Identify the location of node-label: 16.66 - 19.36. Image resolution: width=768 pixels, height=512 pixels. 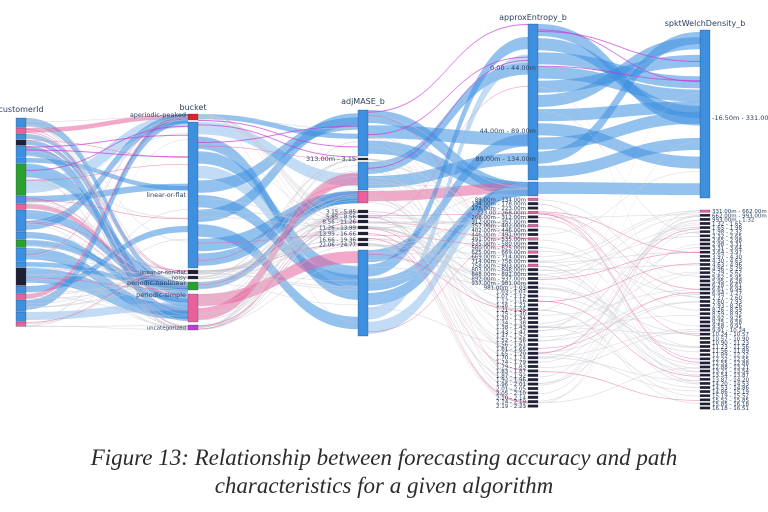
(337, 241).